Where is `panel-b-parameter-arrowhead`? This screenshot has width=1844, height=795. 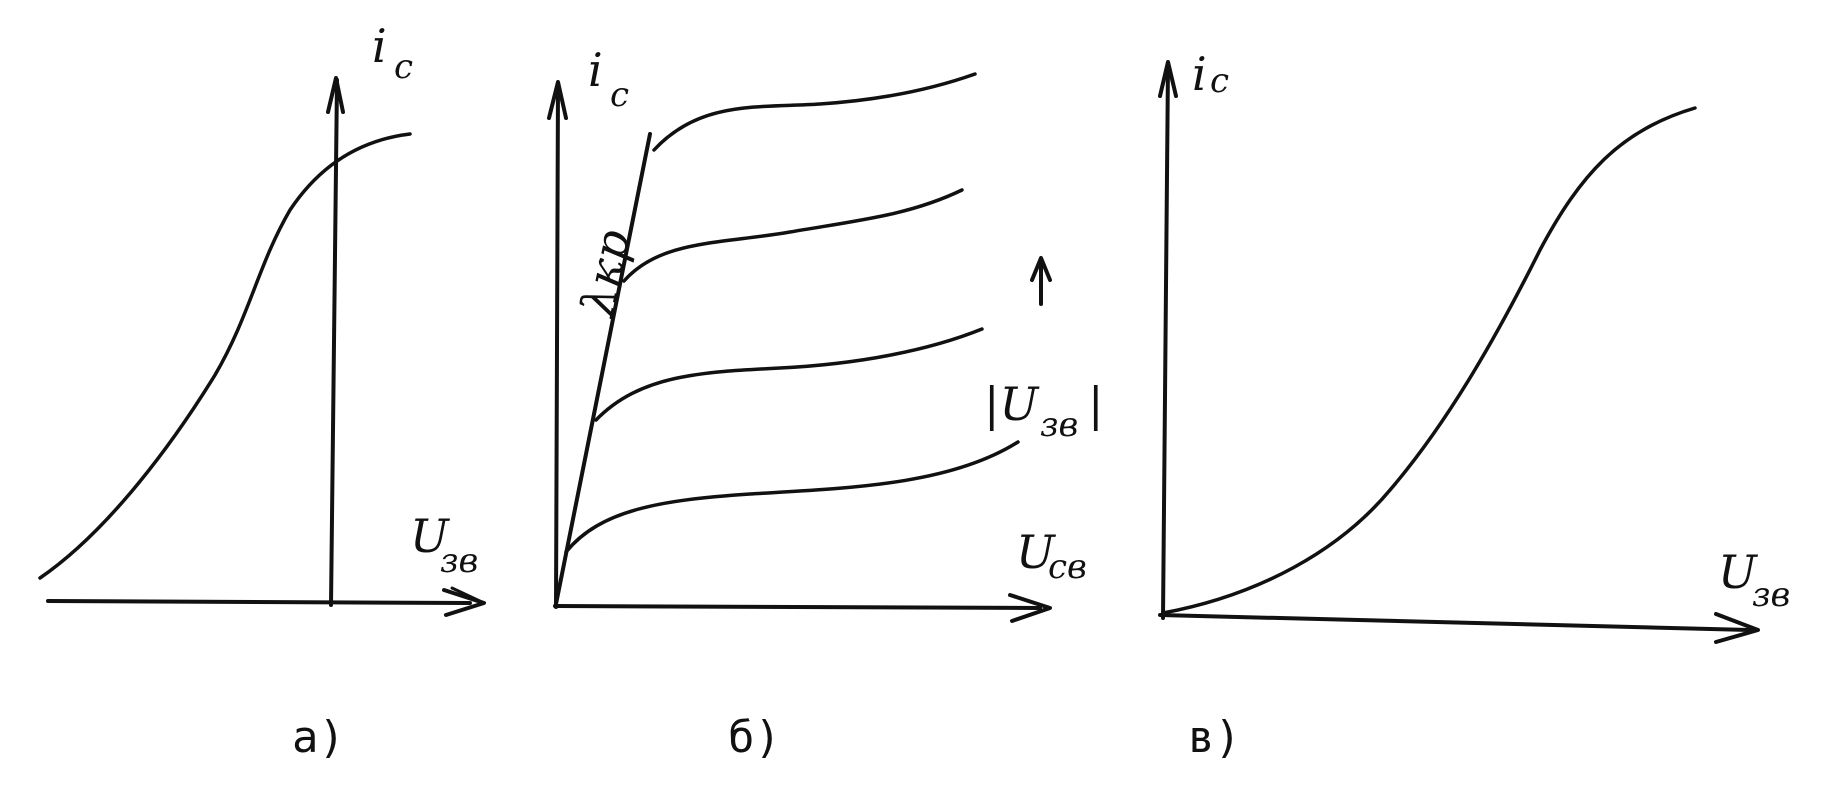
panel-b-parameter-arrowhead is located at coordinates (1041, 269).